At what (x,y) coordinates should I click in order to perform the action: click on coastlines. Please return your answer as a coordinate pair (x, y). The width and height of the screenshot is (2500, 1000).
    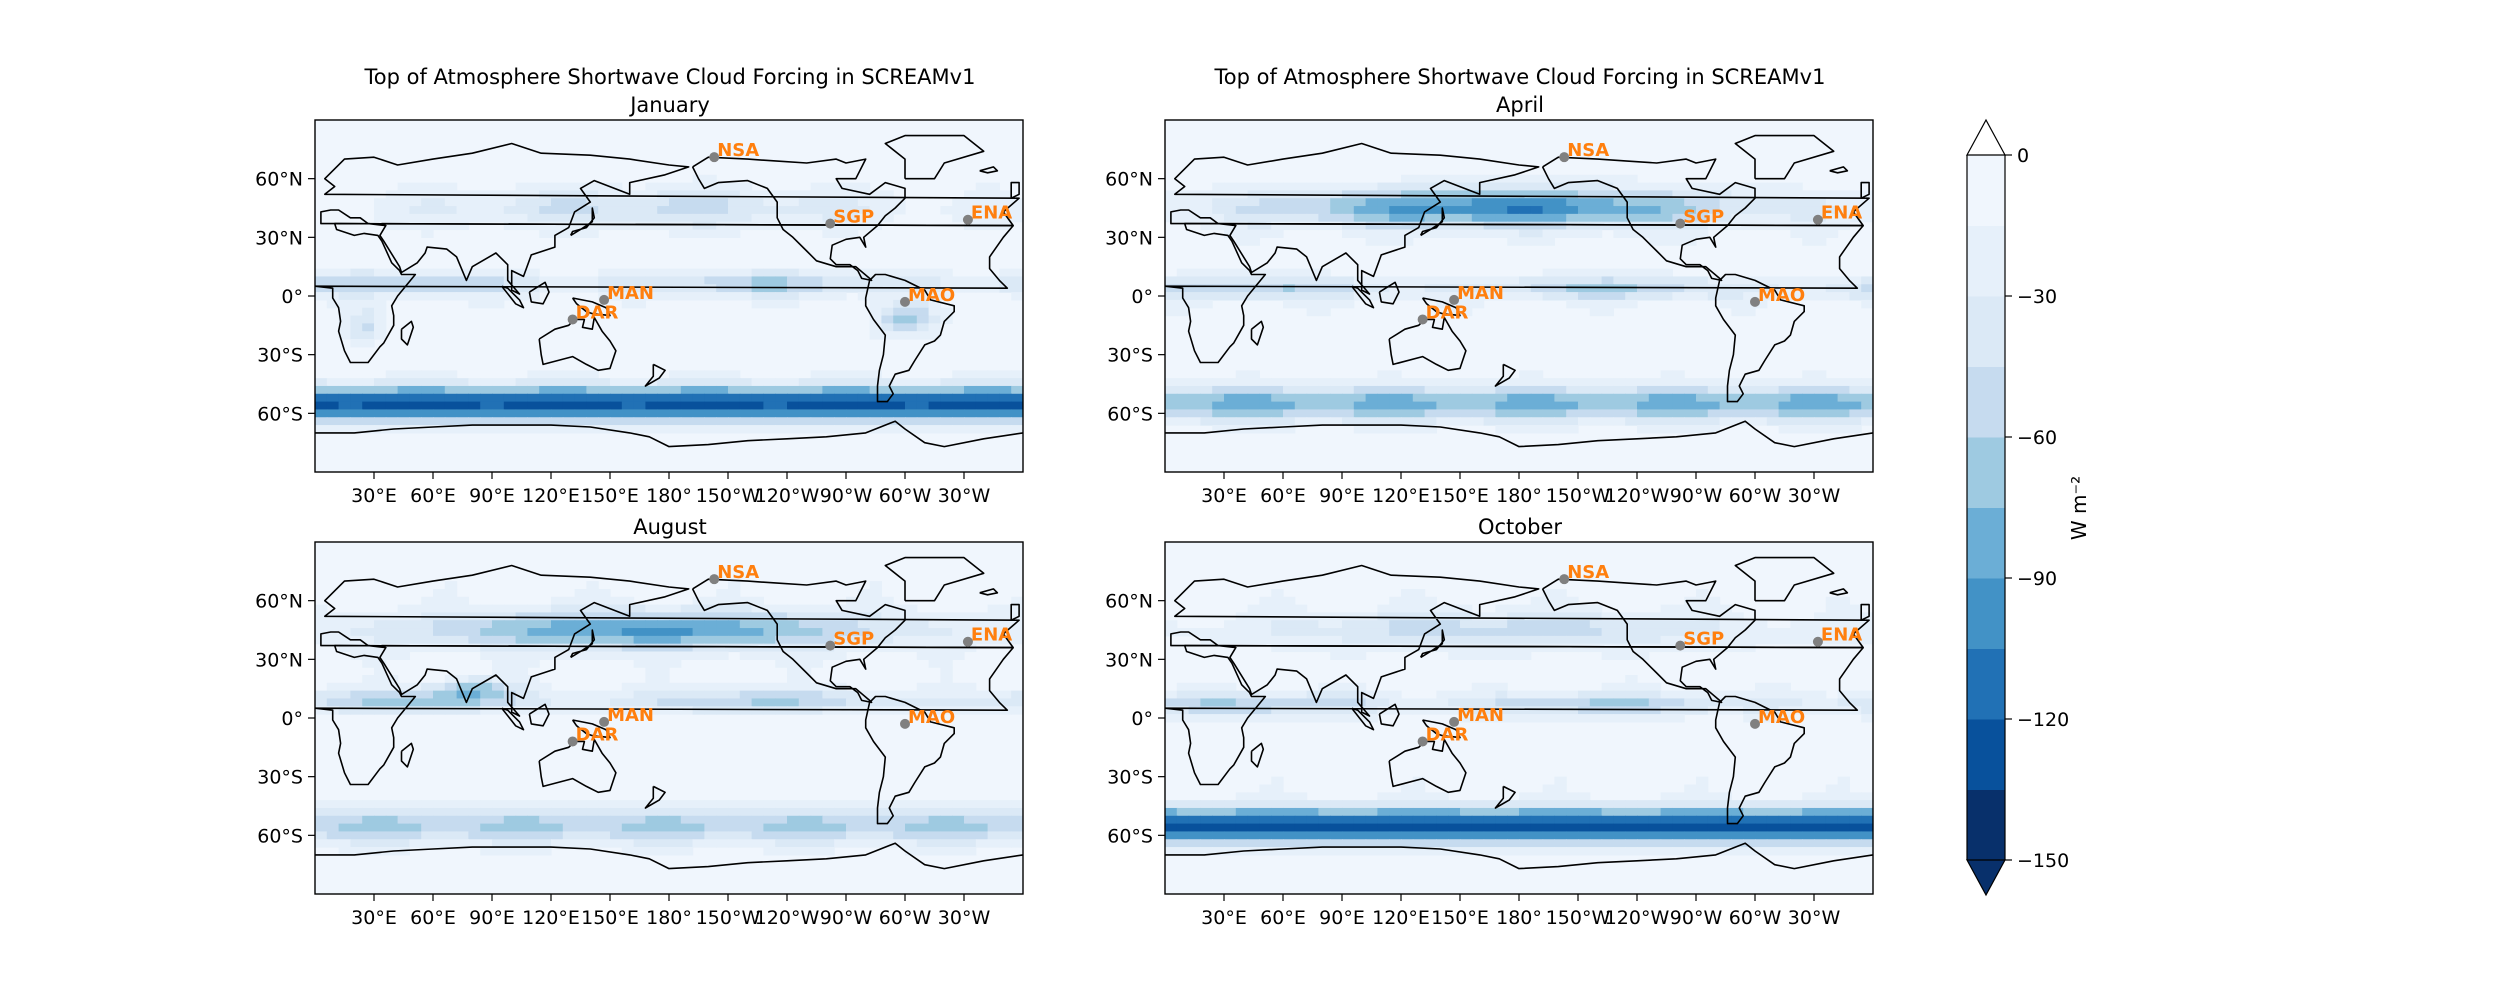
    Looking at the image, I should click on (1519, 713).